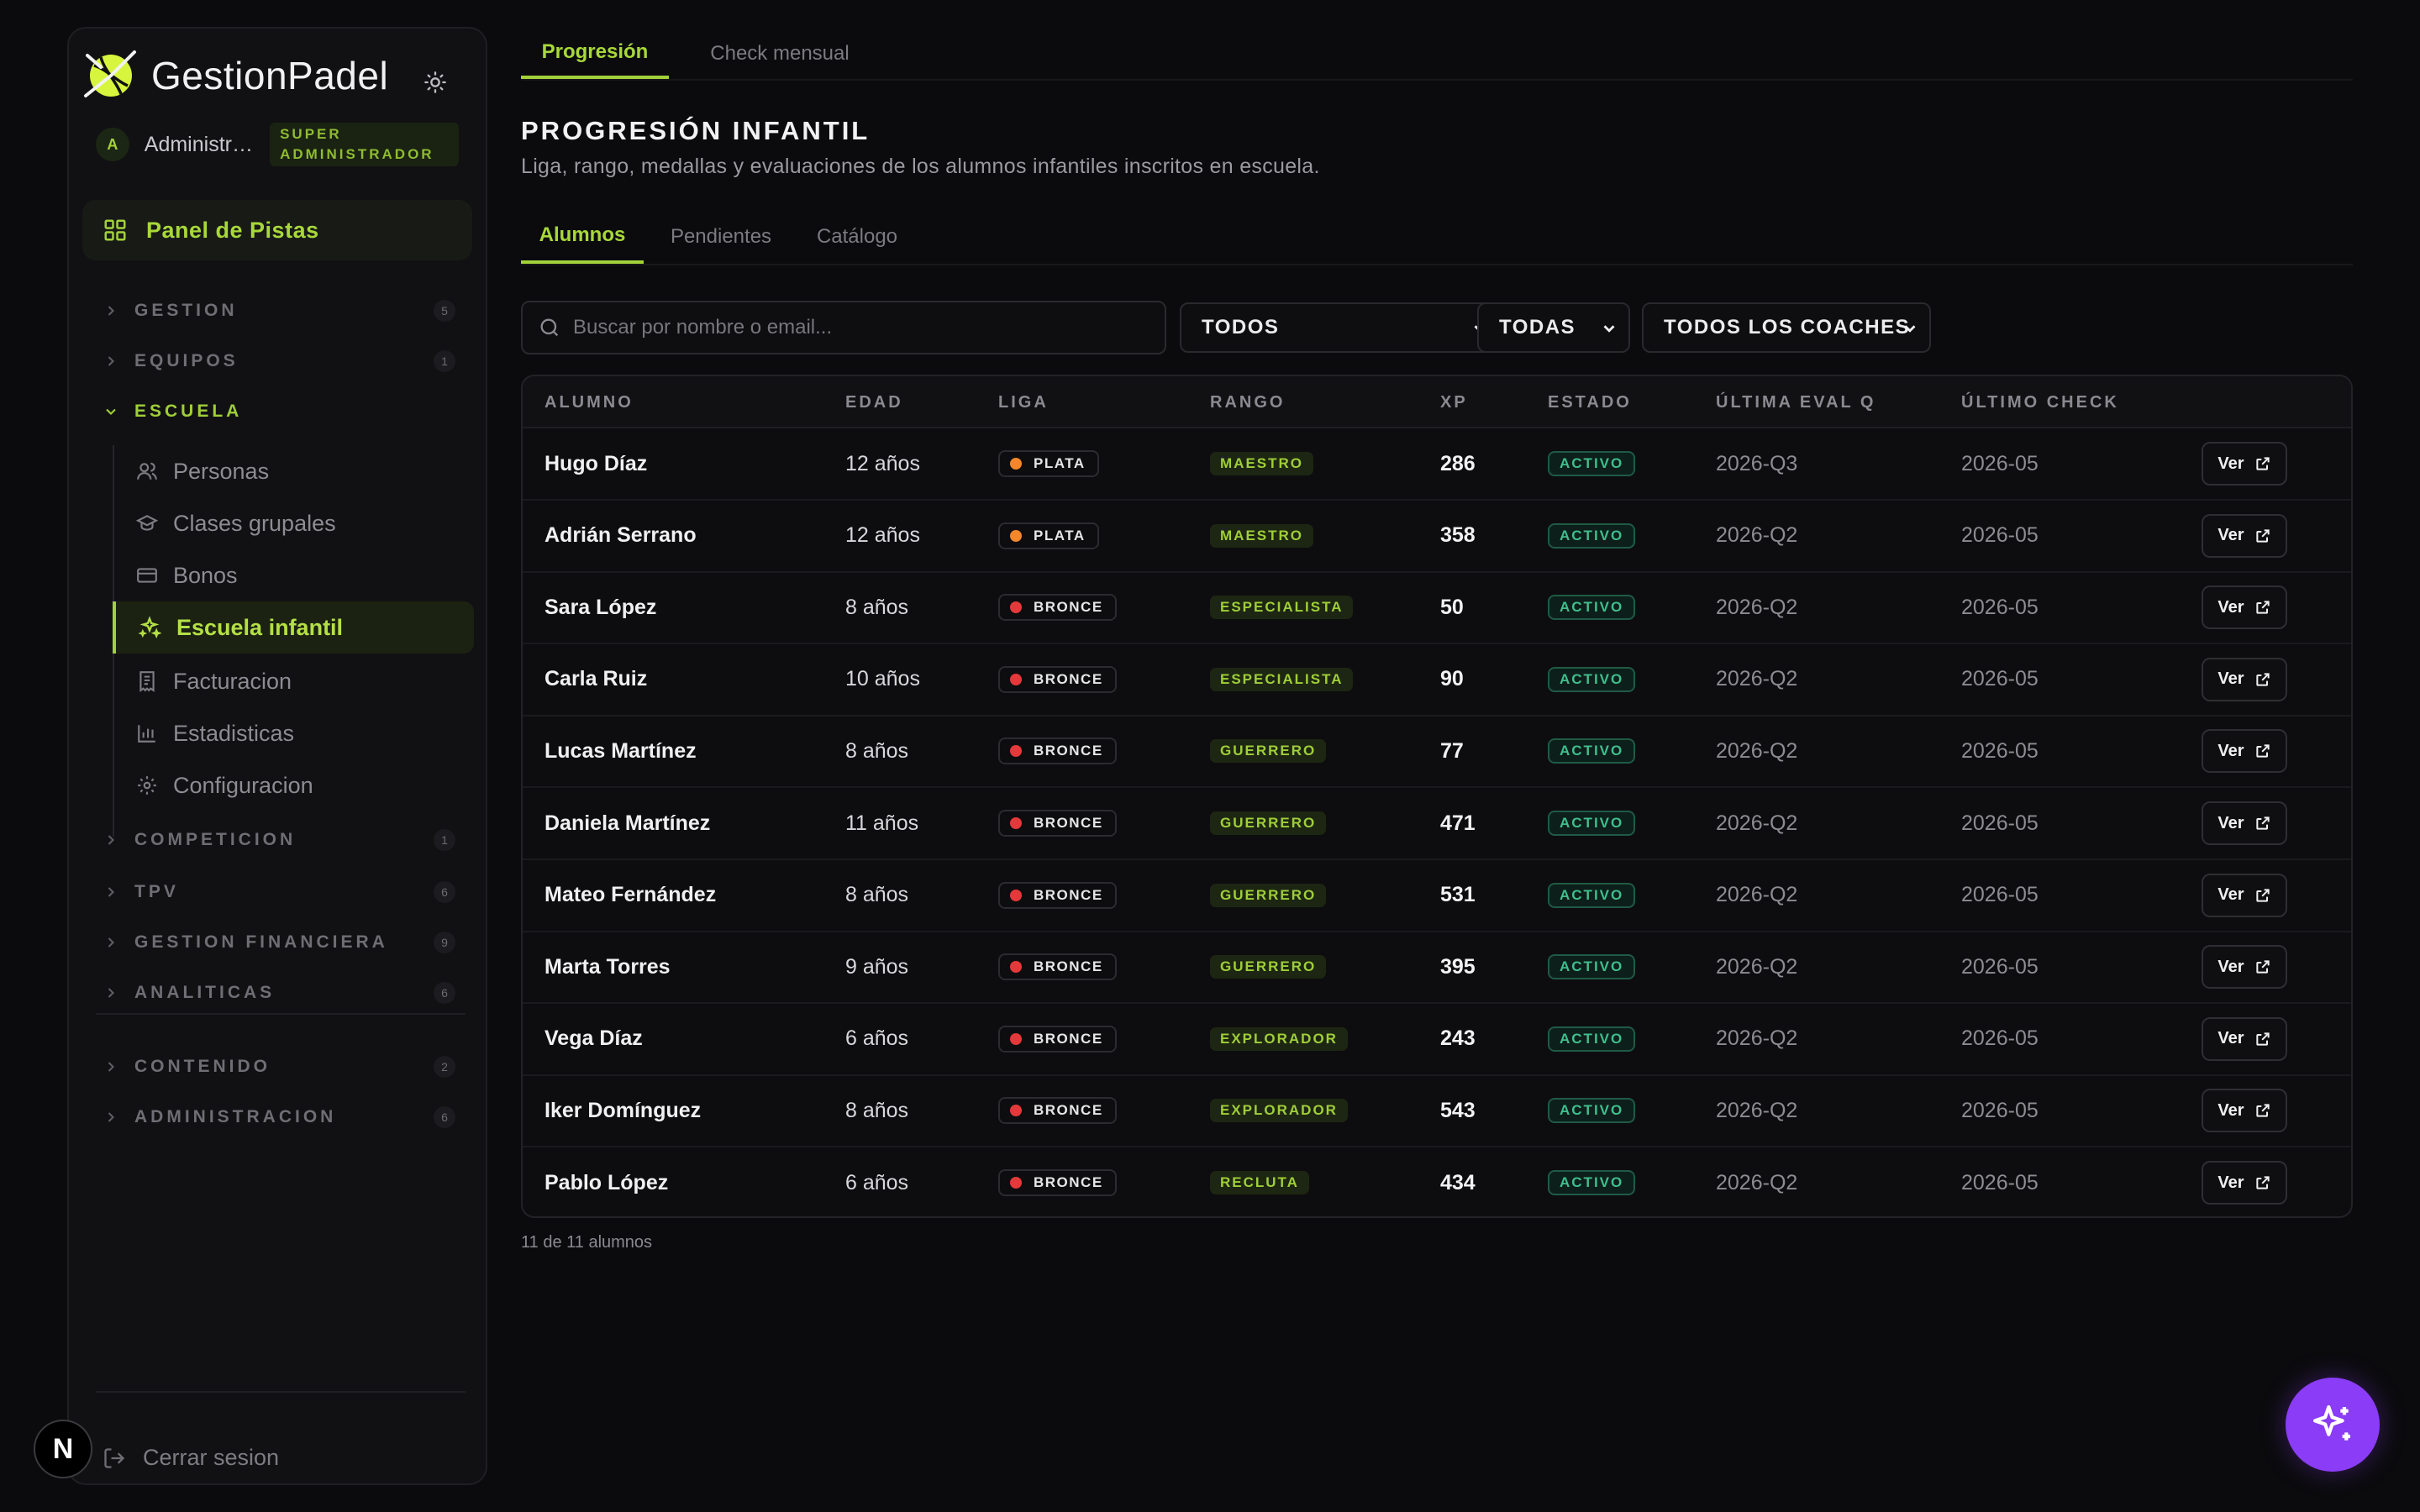  I want to click on column-header: LIGA, so click(1023, 402).